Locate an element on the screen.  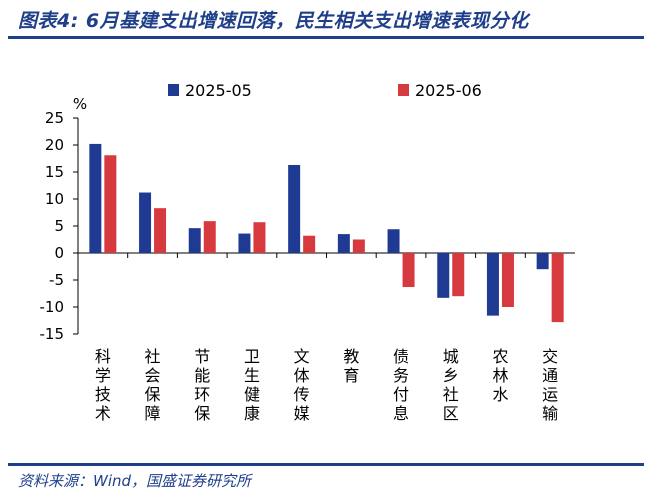
category-label: 交 is located at coordinates (550, 356).